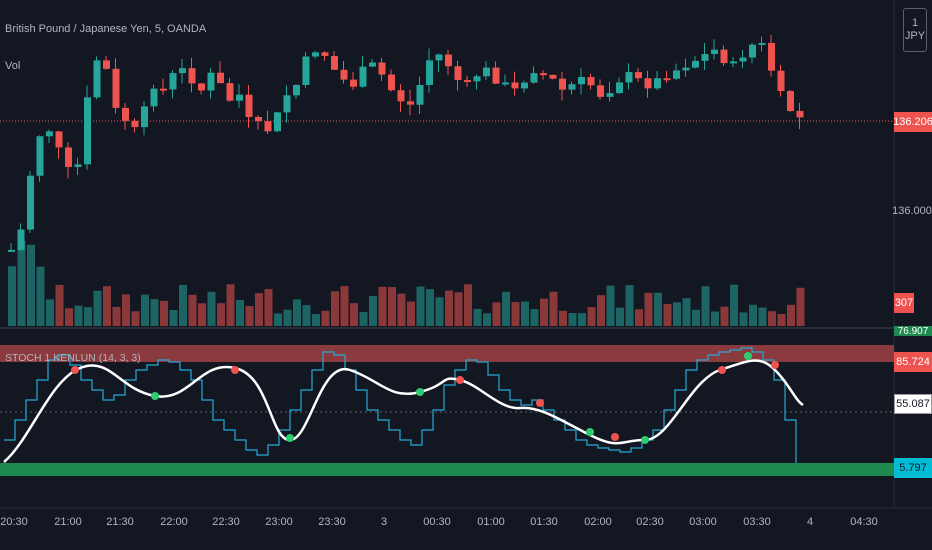  What do you see at coordinates (913, 404) in the screenshot?
I see `signal-value-tag: 55.087` at bounding box center [913, 404].